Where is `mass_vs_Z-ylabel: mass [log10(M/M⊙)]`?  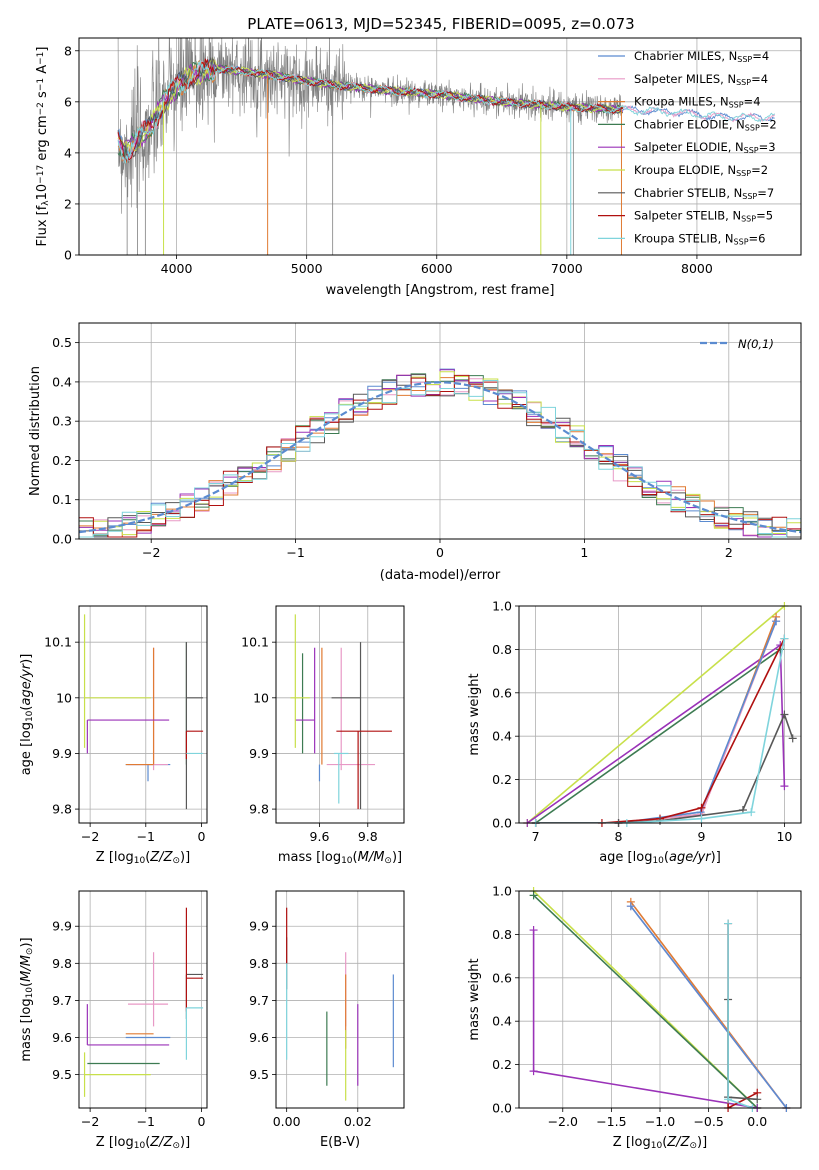 mass_vs_Z-ylabel: mass [log10(M/M⊙)] is located at coordinates (27, 999).